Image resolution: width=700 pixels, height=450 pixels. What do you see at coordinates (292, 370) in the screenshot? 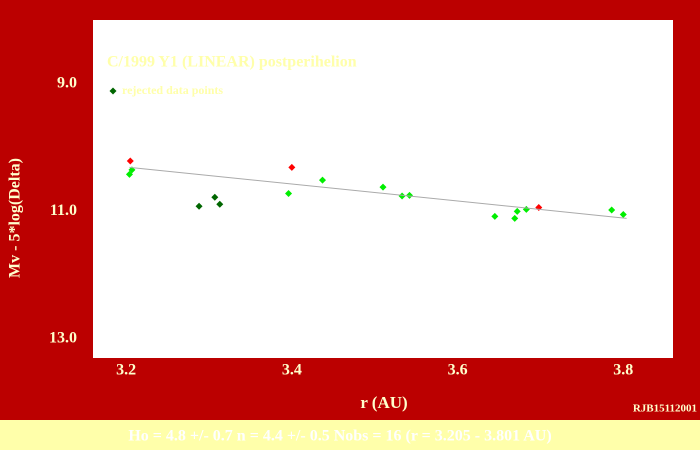
I see `x-tick-label: 3.4` at bounding box center [292, 370].